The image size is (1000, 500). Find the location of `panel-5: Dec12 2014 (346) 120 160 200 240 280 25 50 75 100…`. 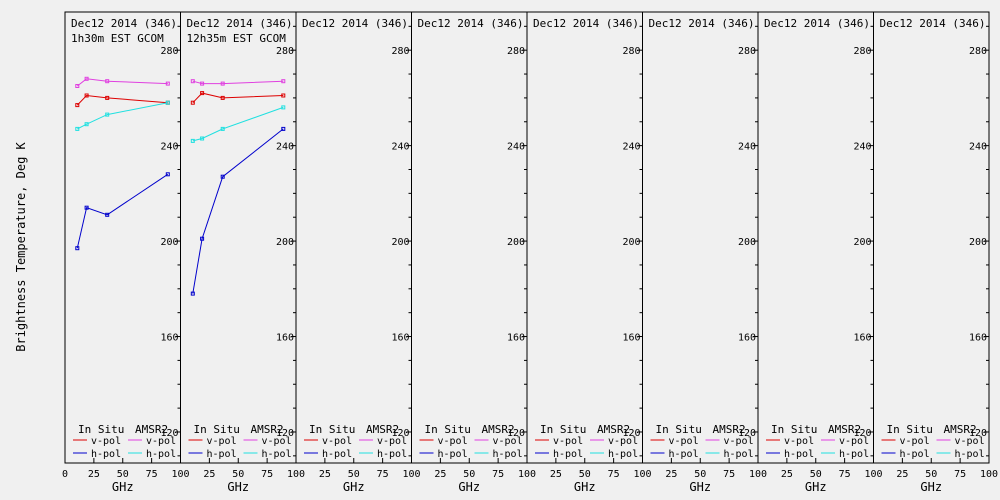

panel-5: Dec12 2014 (346) 120 160 200 240 280 25 50 75 100… is located at coordinates (589, 252).